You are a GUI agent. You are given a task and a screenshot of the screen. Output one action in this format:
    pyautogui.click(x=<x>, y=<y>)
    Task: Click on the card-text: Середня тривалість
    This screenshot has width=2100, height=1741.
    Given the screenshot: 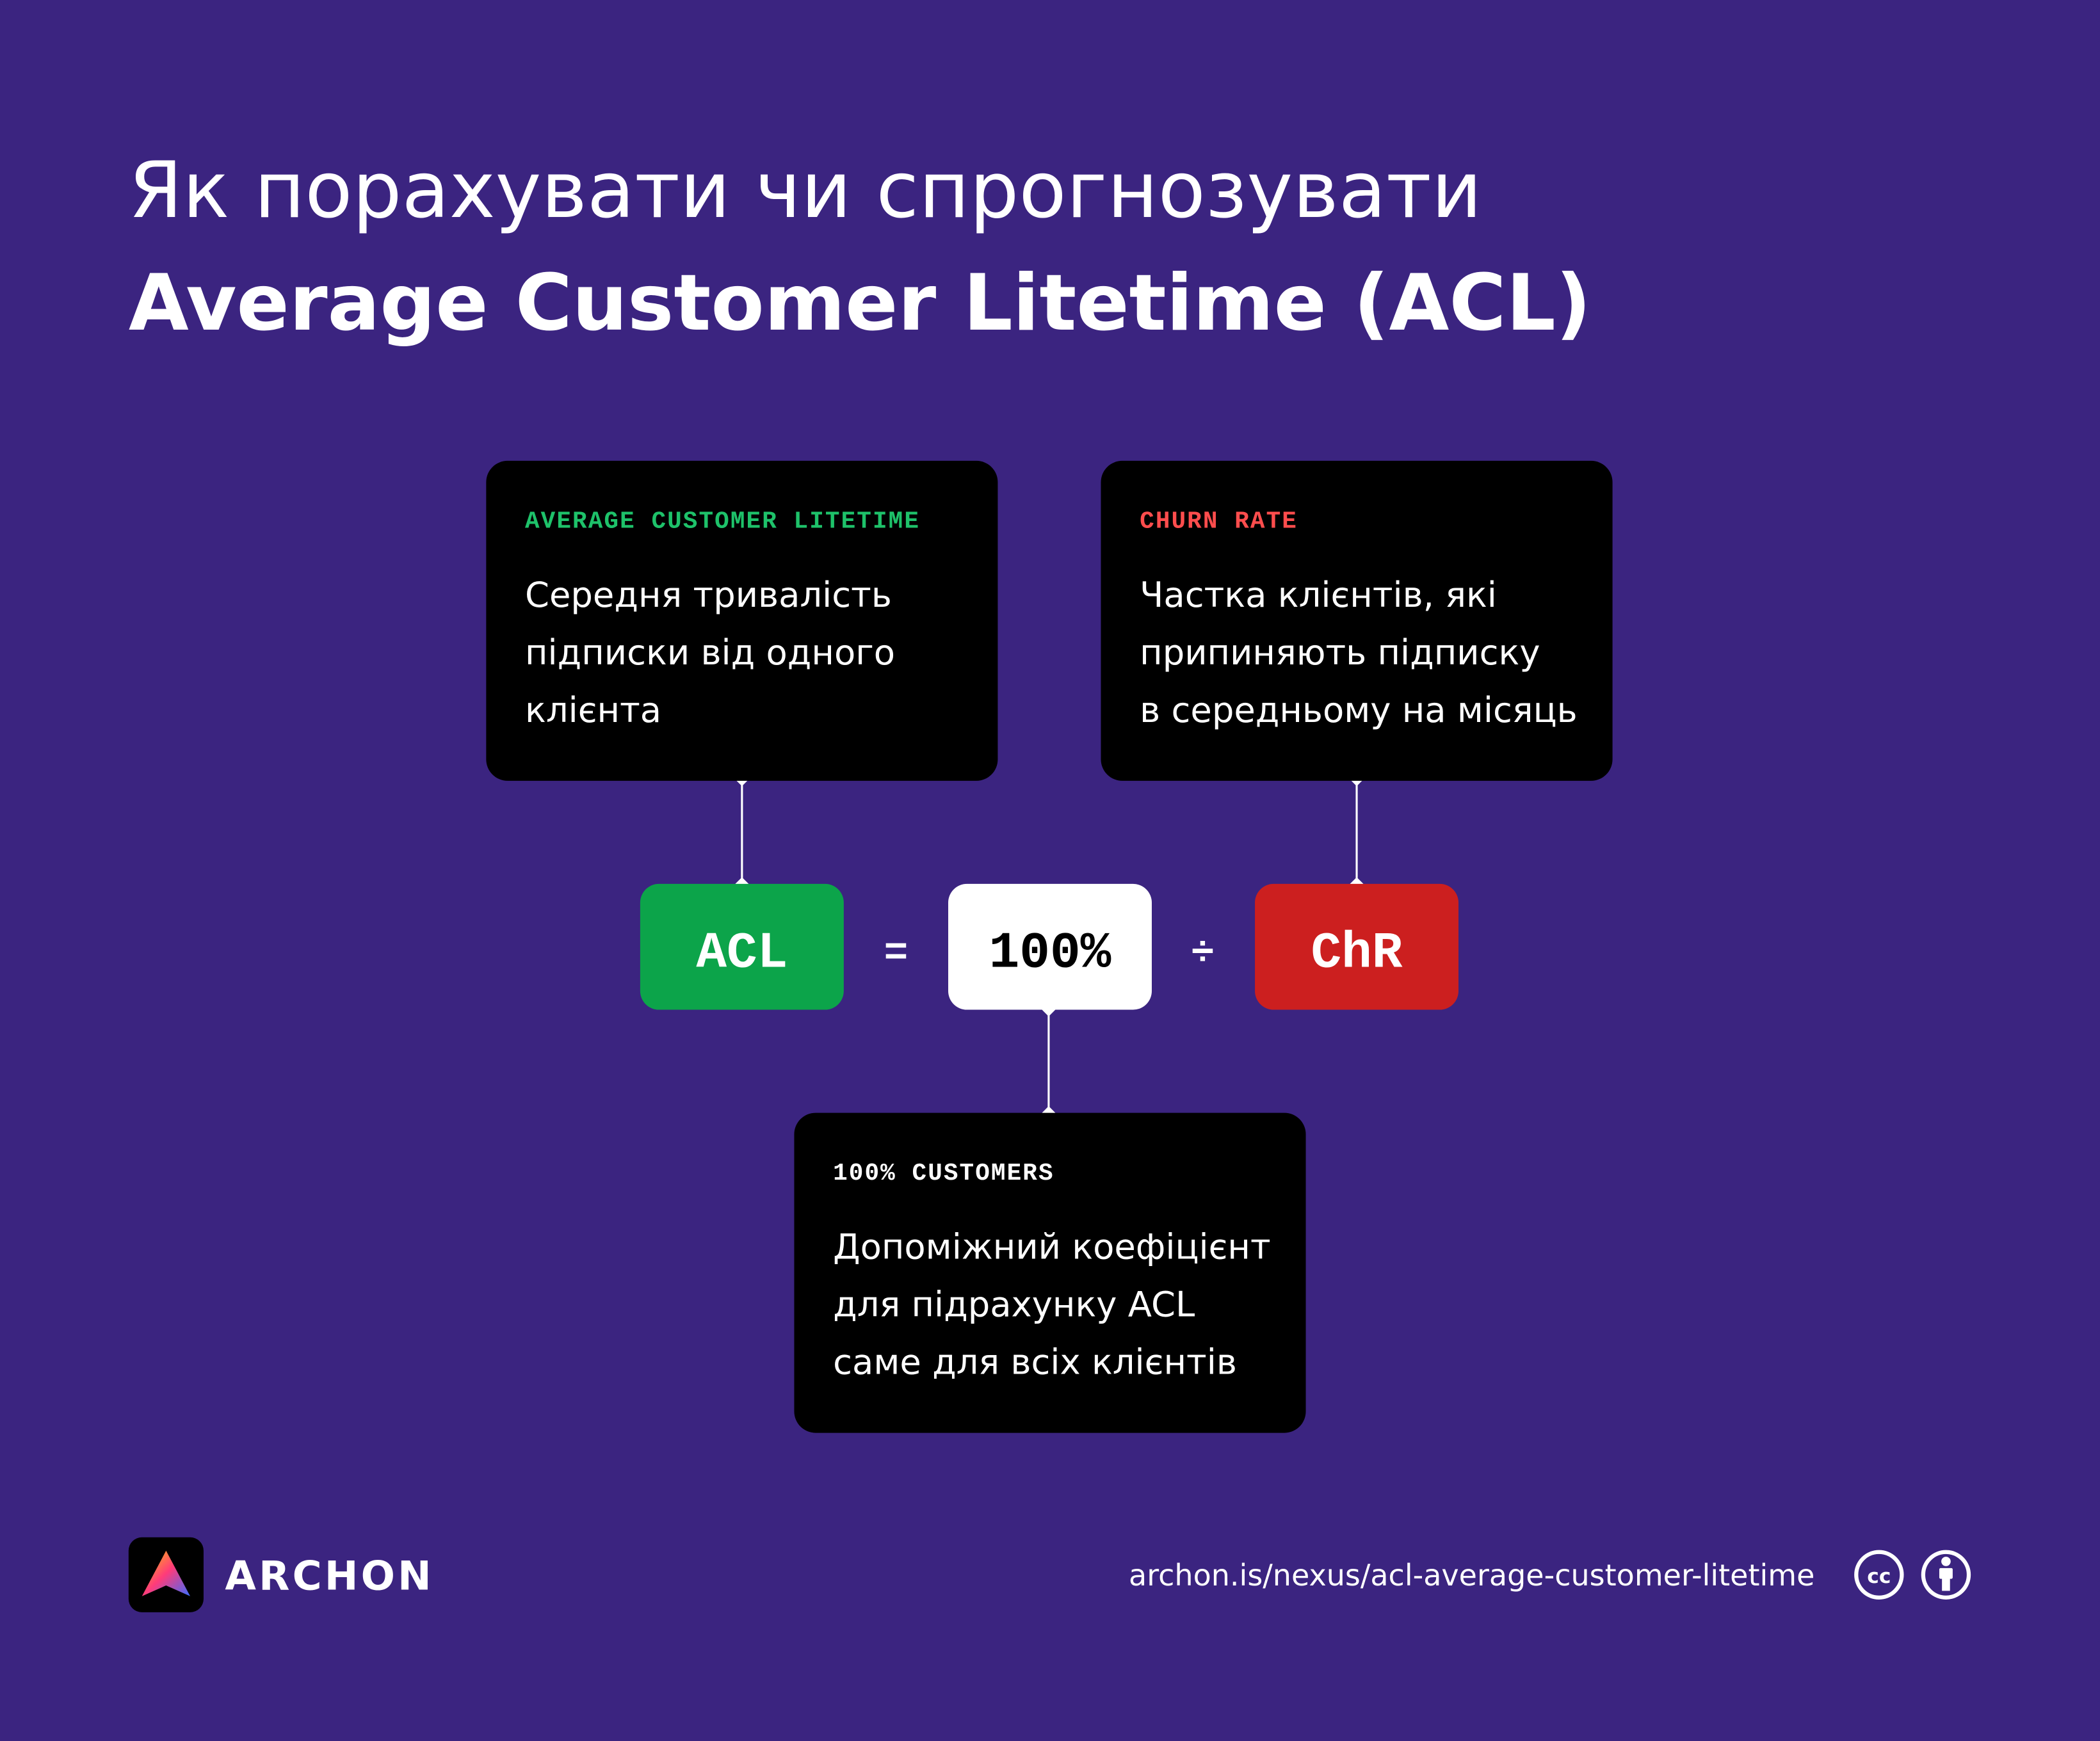 What is the action you would take?
    pyautogui.click(x=708, y=595)
    